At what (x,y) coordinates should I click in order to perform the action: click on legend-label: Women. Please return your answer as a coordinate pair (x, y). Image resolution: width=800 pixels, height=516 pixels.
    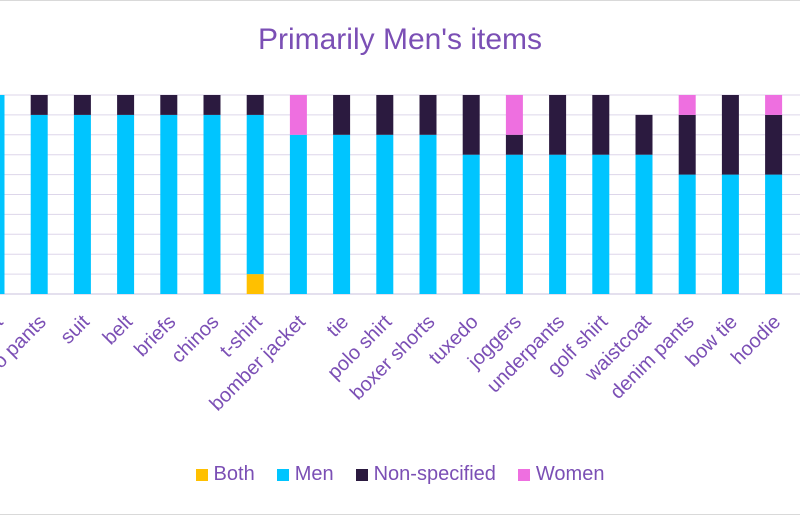
    Looking at the image, I should click on (570, 474).